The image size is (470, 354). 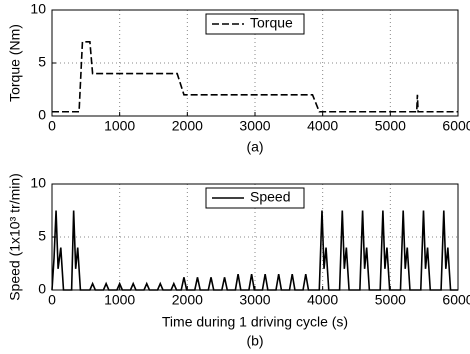 I want to click on y-axis-label: Speed (1x10³ tr/min), so click(x=15, y=237).